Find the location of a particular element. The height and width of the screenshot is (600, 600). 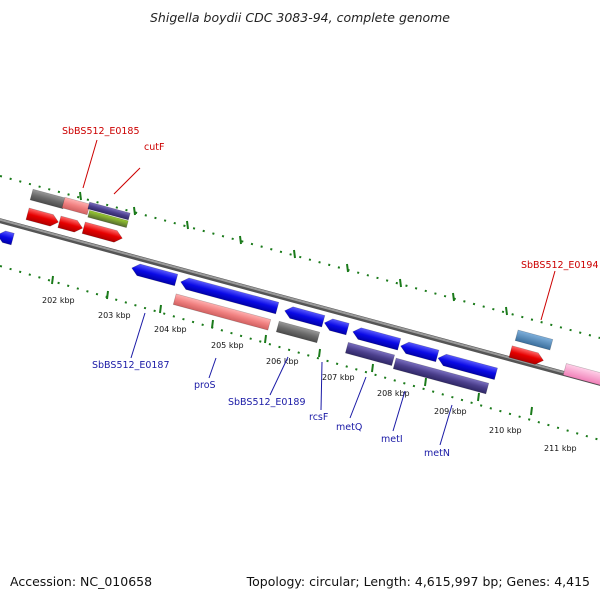

scale-tick-label: 203 kbp is located at coordinates (114, 315).